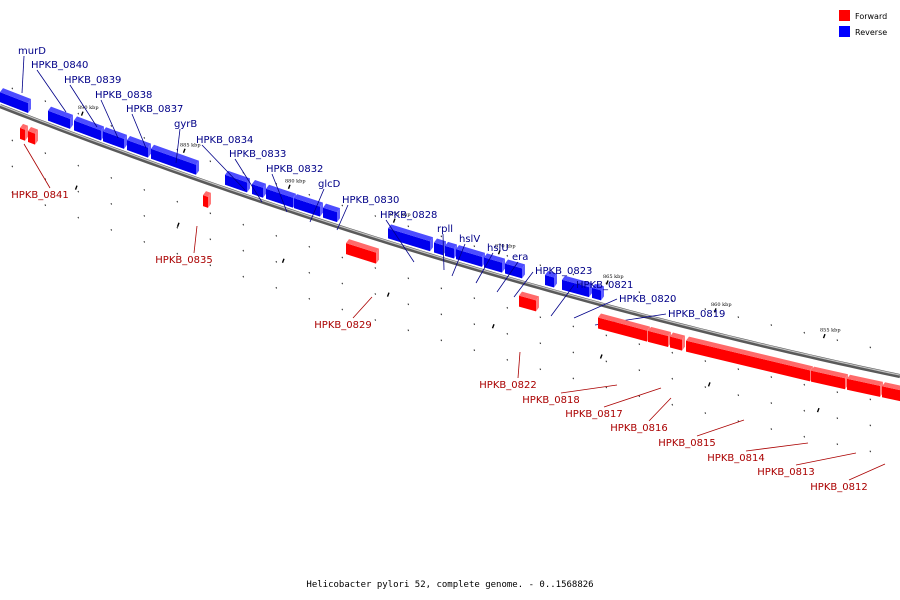 This screenshot has height=600, width=900. I want to click on hslv-label: hslV, so click(469, 239).